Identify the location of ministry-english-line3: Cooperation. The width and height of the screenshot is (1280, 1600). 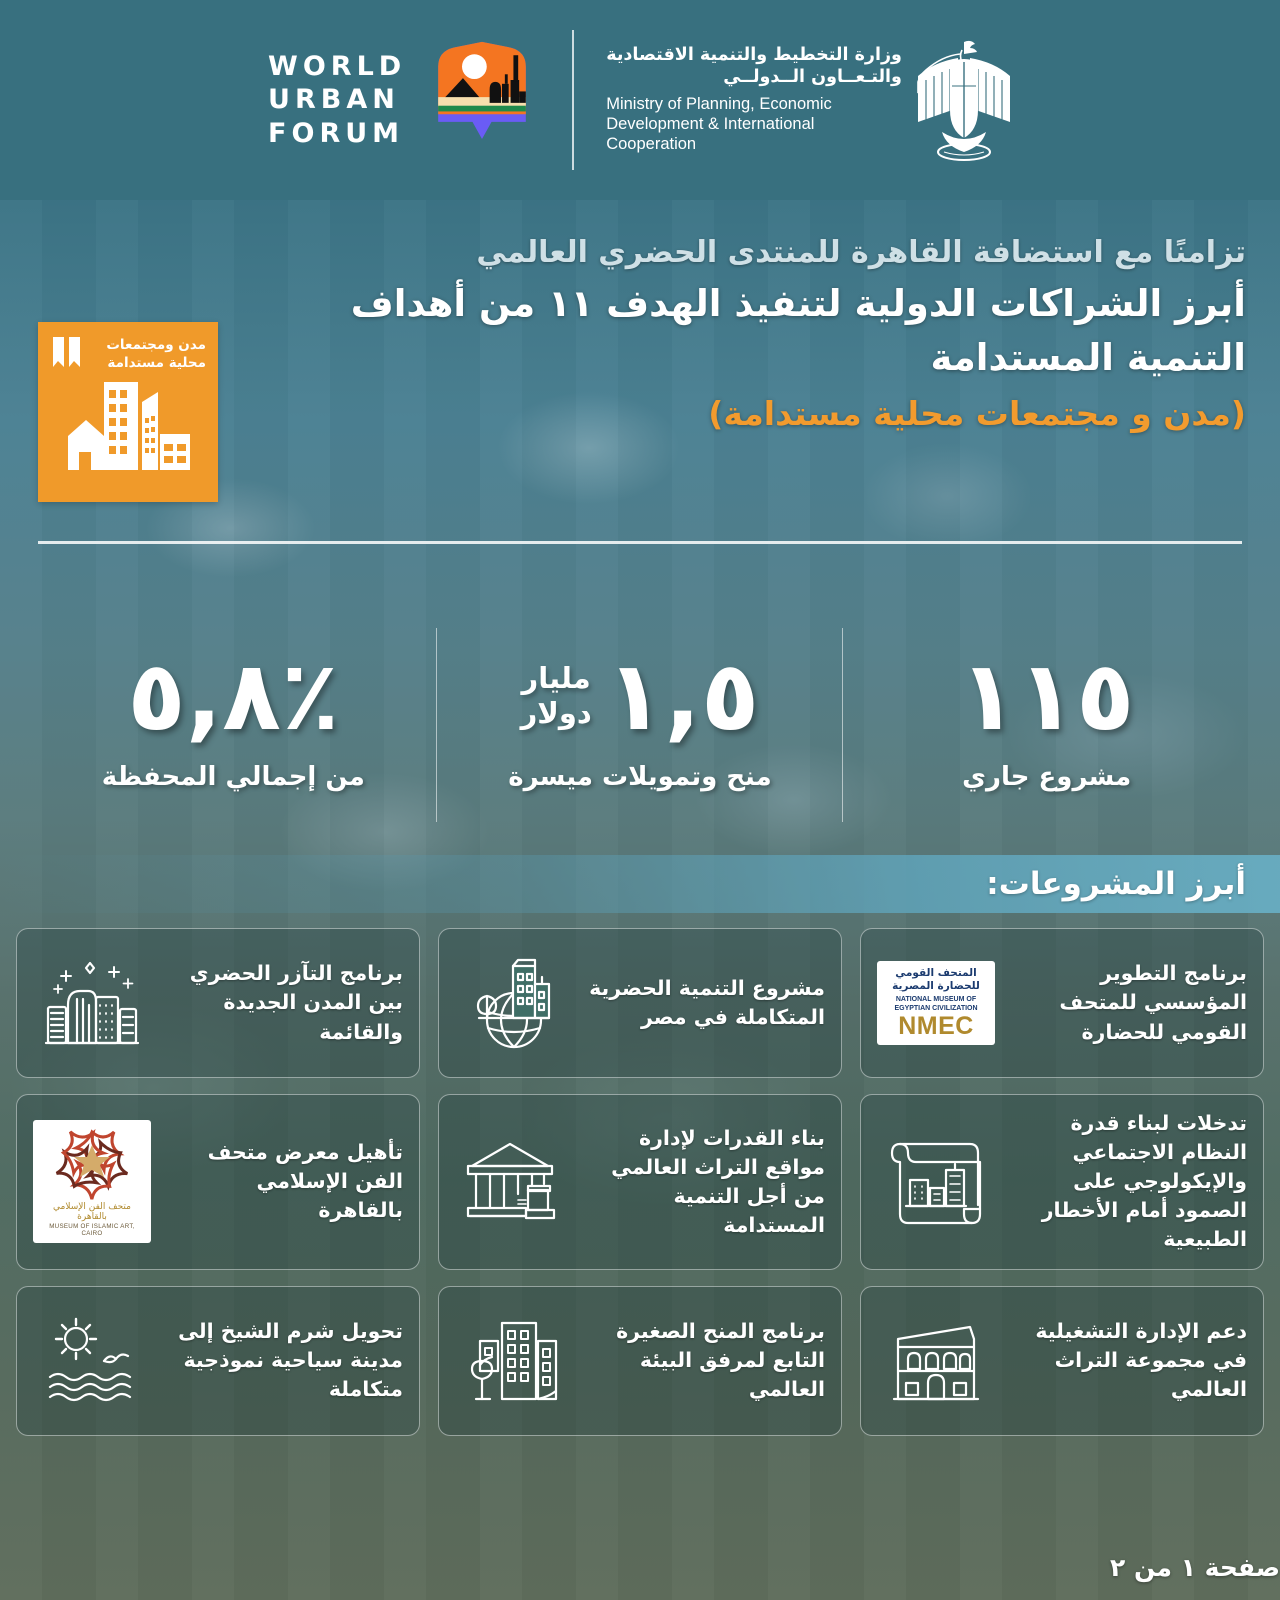
(651, 144).